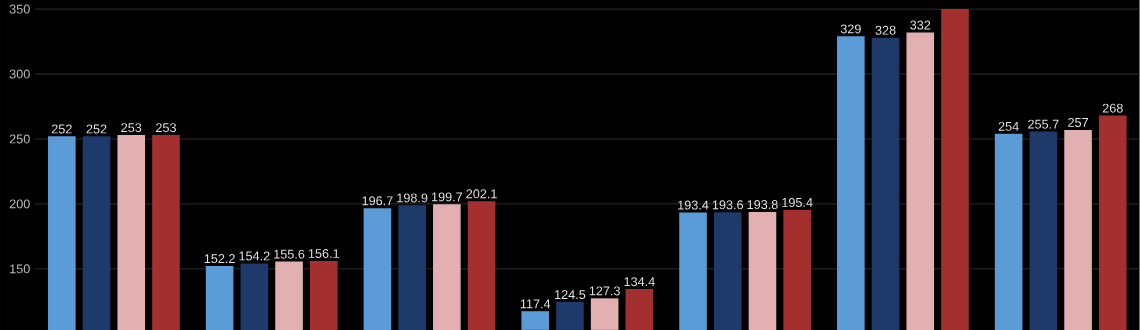 Image resolution: width=1140 pixels, height=330 pixels. I want to click on data-label: 254, so click(1008, 126).